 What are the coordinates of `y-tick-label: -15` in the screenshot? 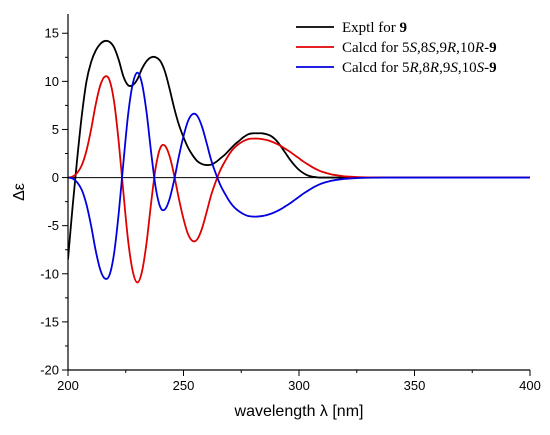 It's located at (49, 321).